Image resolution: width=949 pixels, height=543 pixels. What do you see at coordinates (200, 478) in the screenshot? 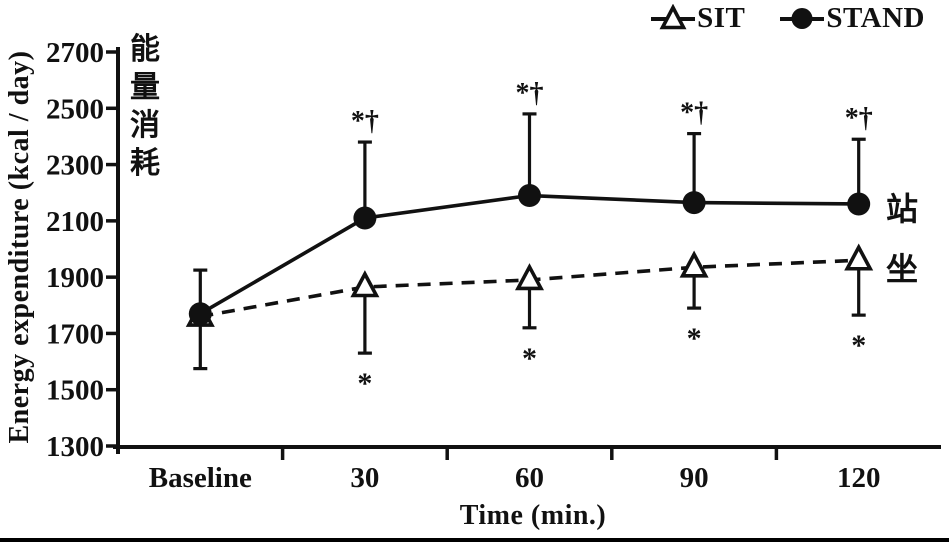
I see `x-tick-label: Baseline` at bounding box center [200, 478].